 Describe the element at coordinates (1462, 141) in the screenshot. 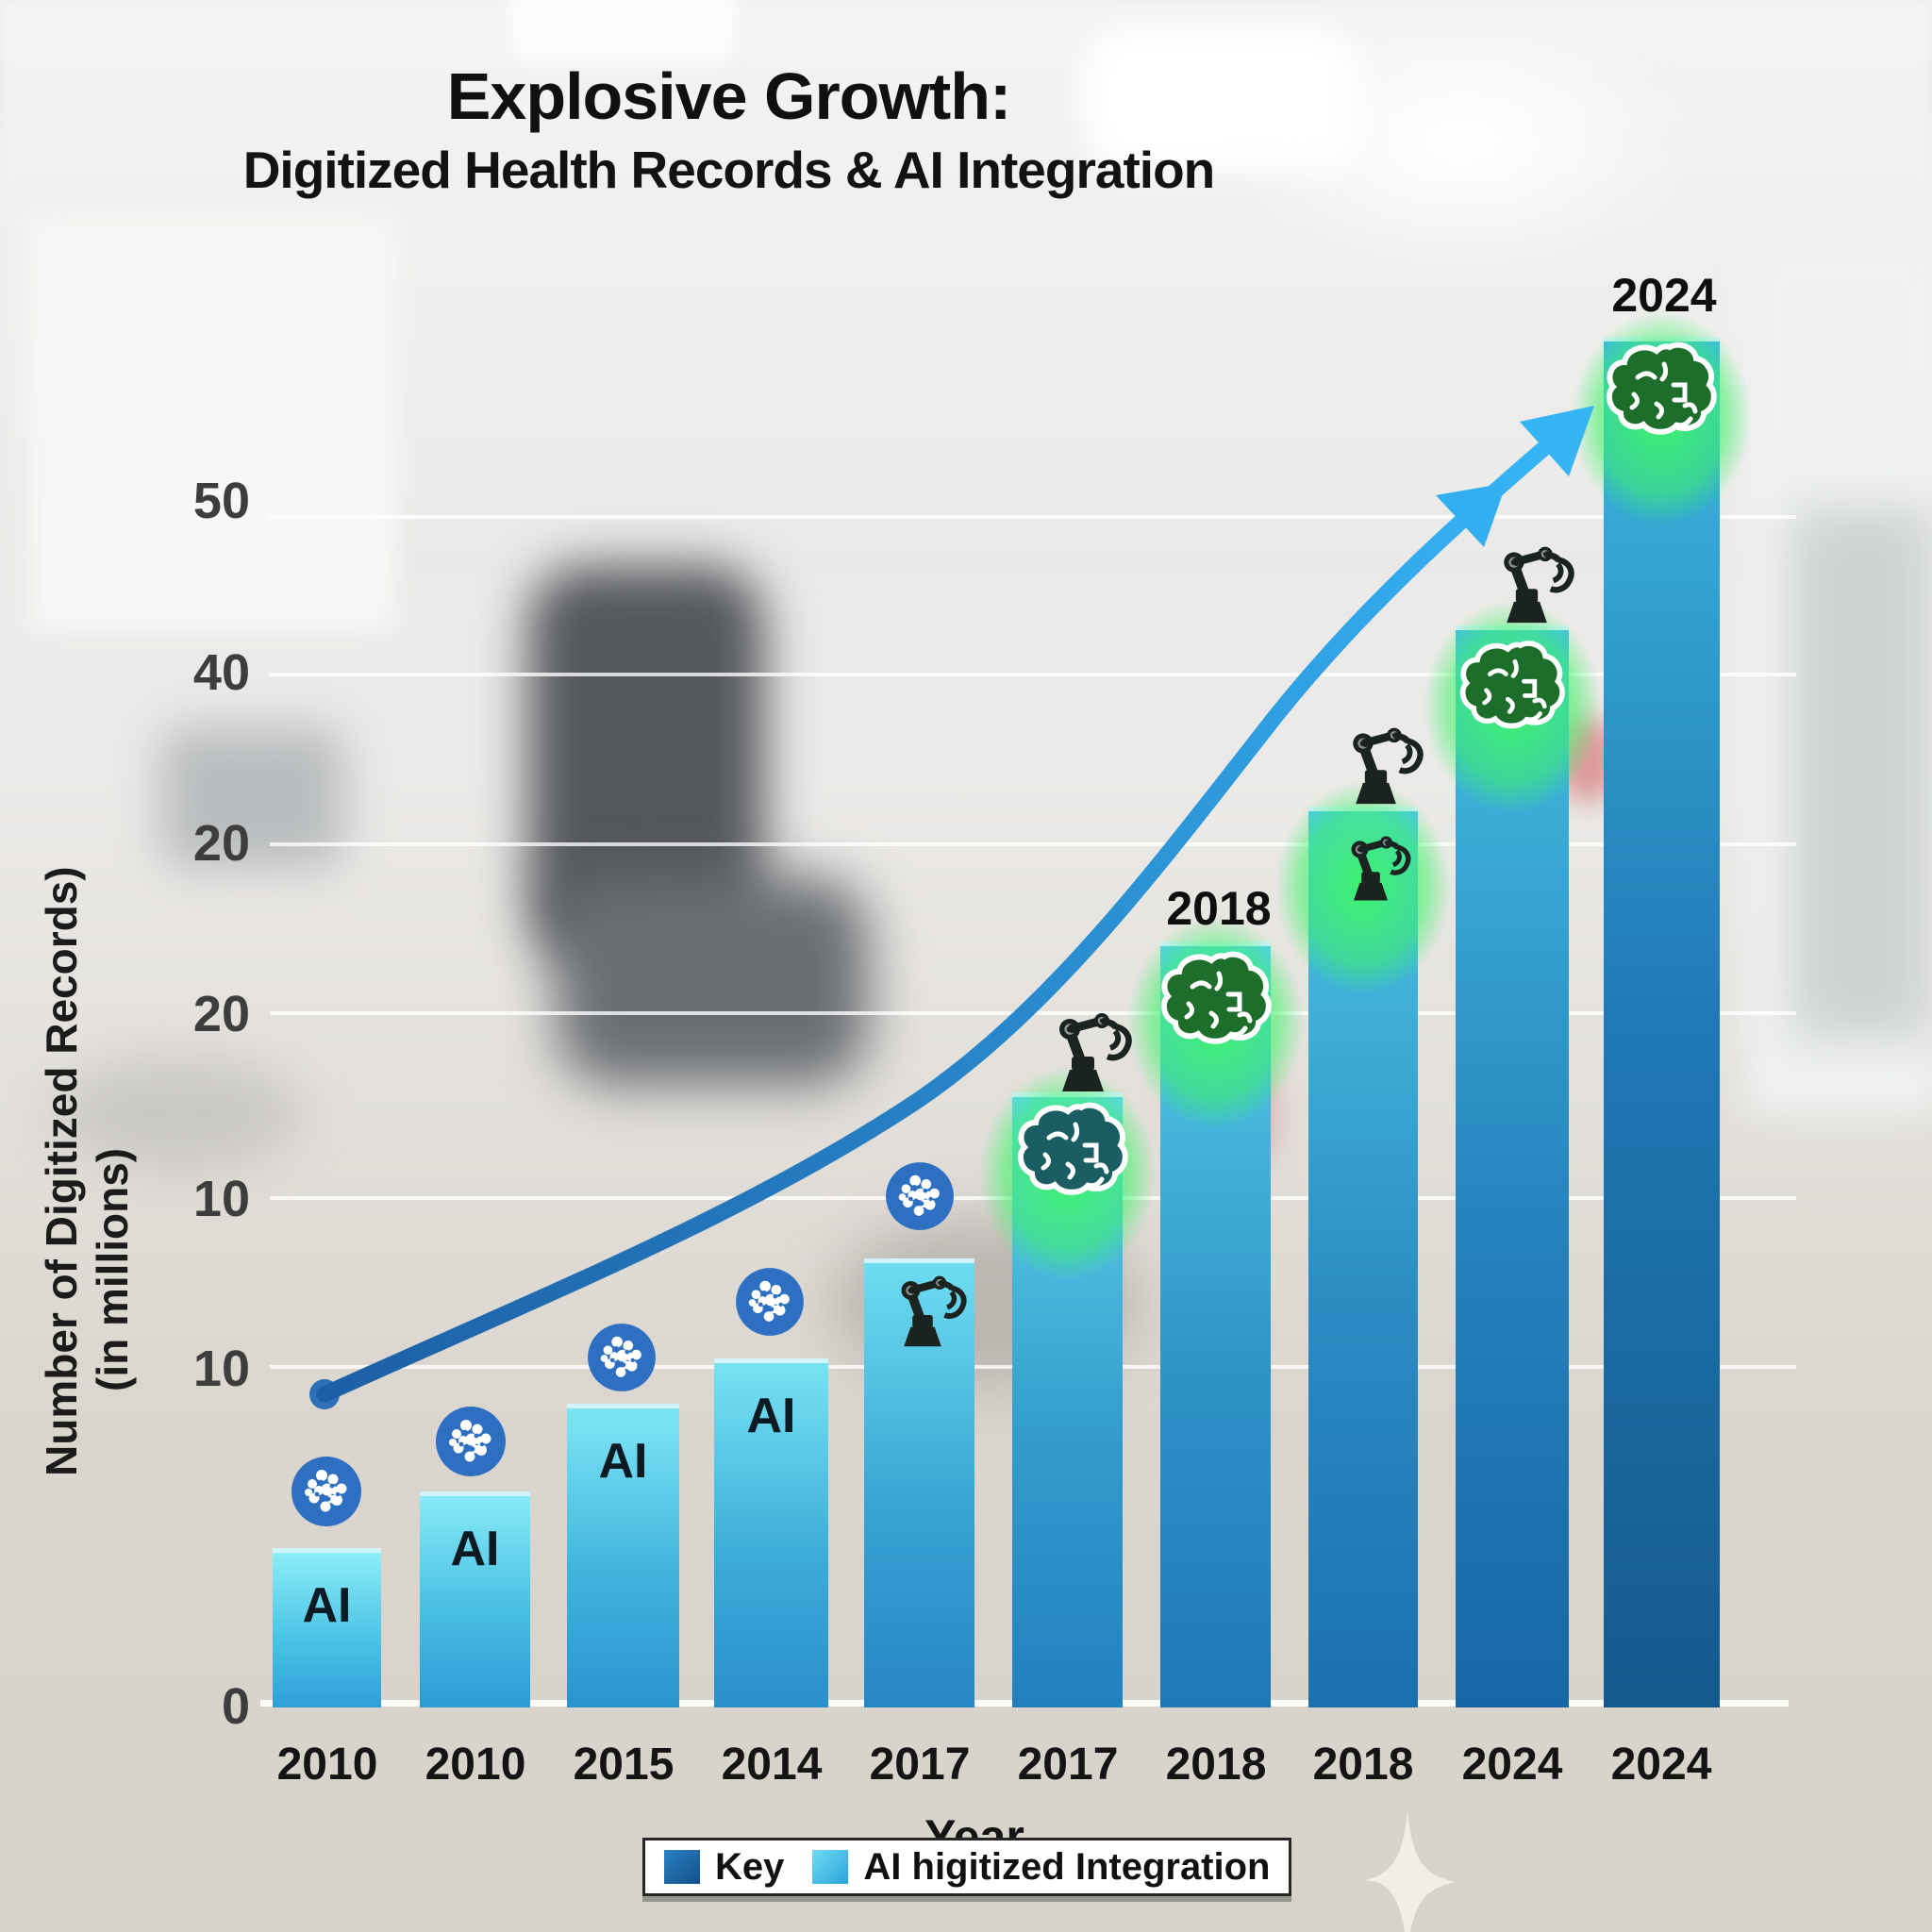

I see `window-glare` at that location.